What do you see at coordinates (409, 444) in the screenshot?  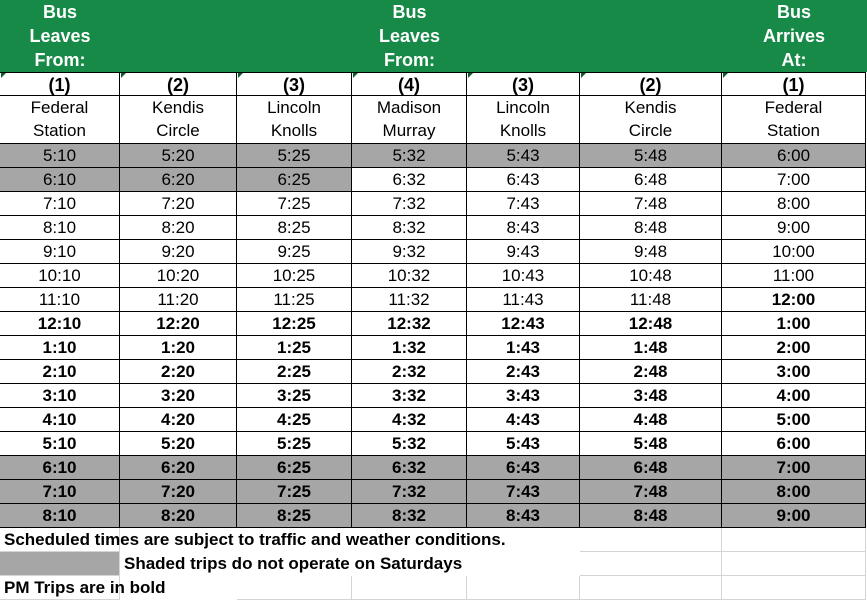 I see `time-cell: 5:32` at bounding box center [409, 444].